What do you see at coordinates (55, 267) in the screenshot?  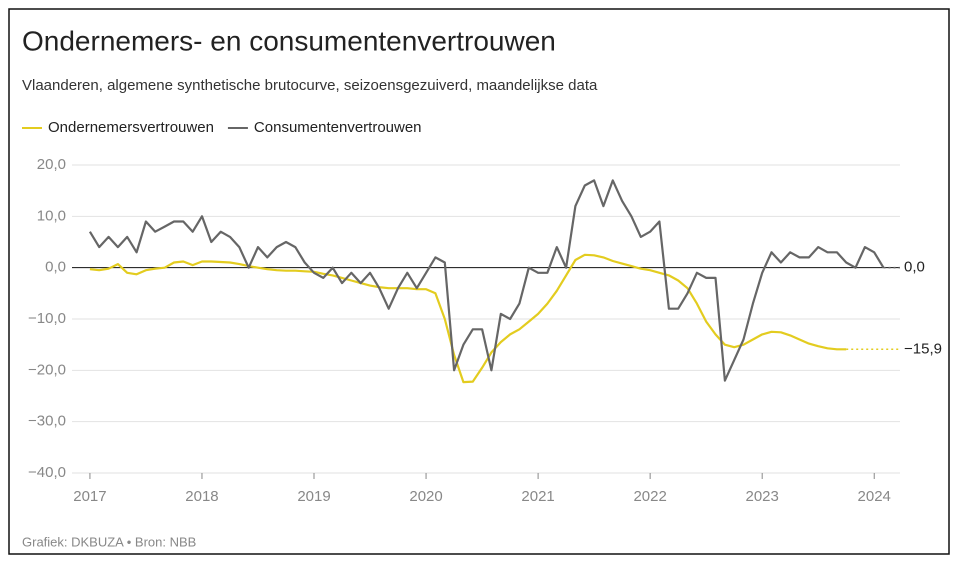 I see `y-tick-label: 0,0` at bounding box center [55, 267].